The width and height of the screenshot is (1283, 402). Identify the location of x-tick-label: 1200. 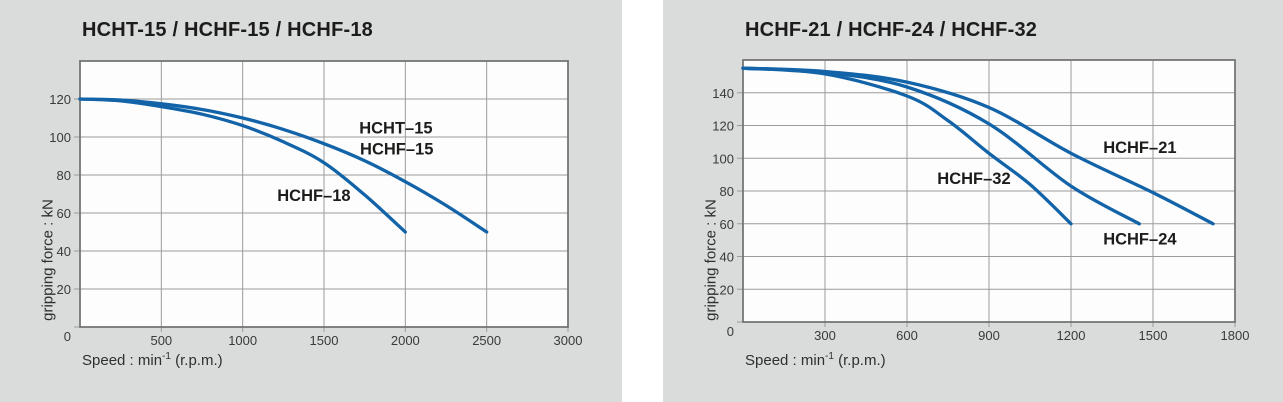
(1071, 335).